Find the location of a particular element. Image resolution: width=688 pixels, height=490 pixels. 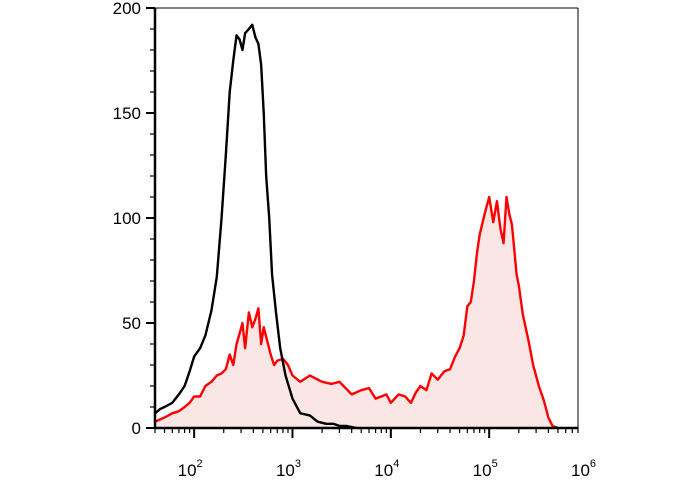

x-tick-label: 10⁶ is located at coordinates (583, 469).